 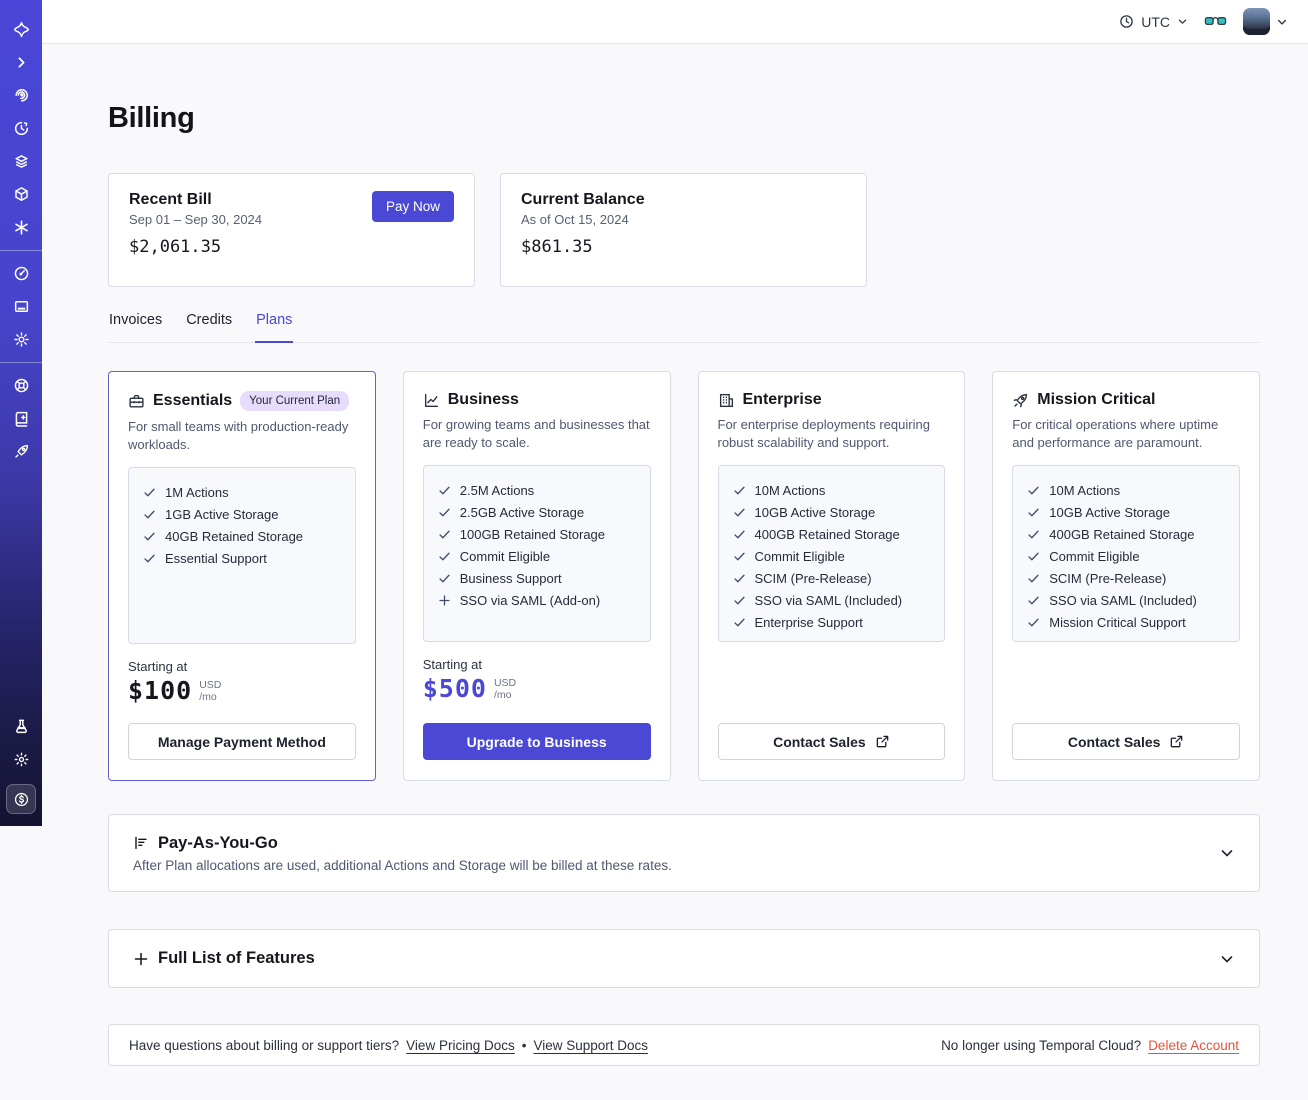 I want to click on feature-item: Mission Critical Support, so click(x=1126, y=622).